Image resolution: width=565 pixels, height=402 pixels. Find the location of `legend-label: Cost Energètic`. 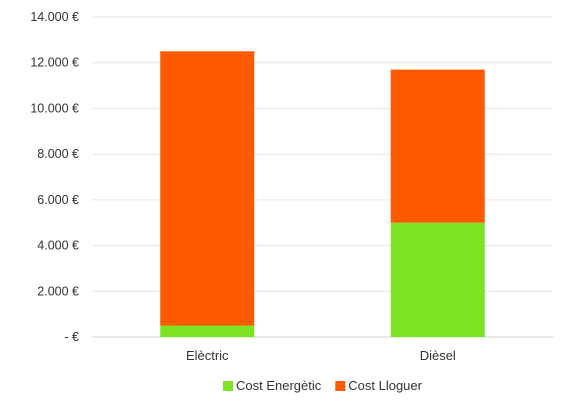

legend-label: Cost Energètic is located at coordinates (279, 385).